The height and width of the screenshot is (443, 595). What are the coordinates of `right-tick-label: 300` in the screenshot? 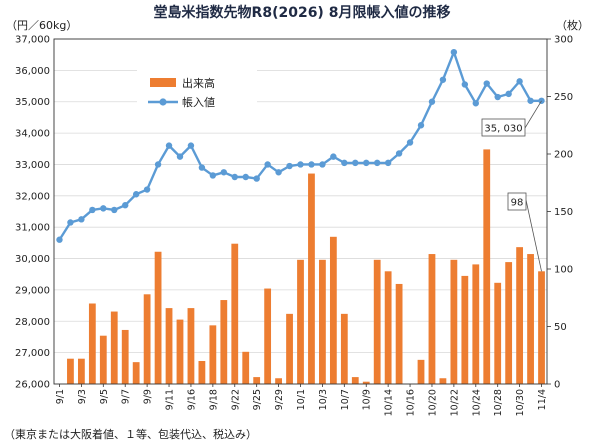 It's located at (563, 40).